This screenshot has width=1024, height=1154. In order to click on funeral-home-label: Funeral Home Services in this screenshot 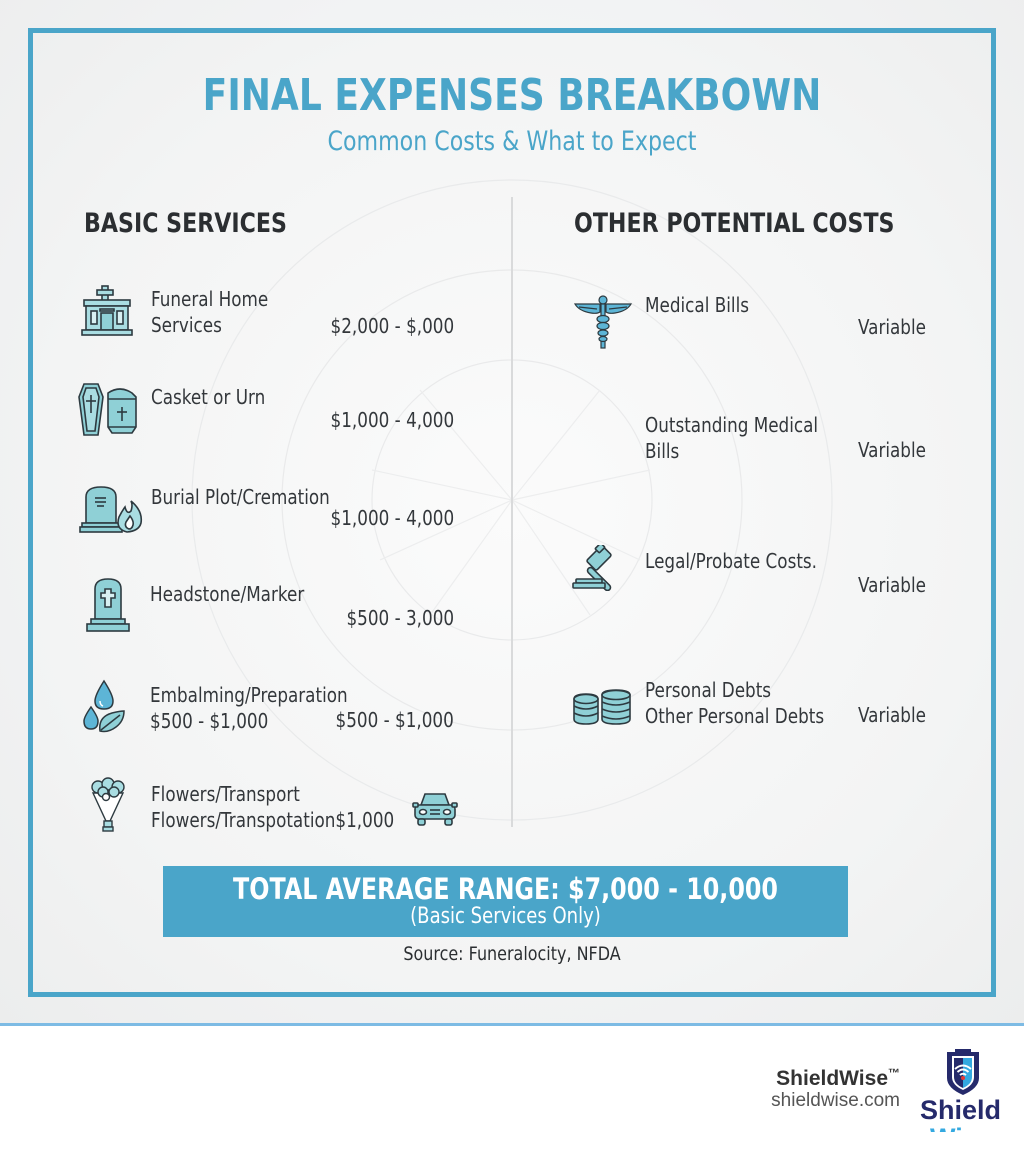, I will do `click(209, 312)`.